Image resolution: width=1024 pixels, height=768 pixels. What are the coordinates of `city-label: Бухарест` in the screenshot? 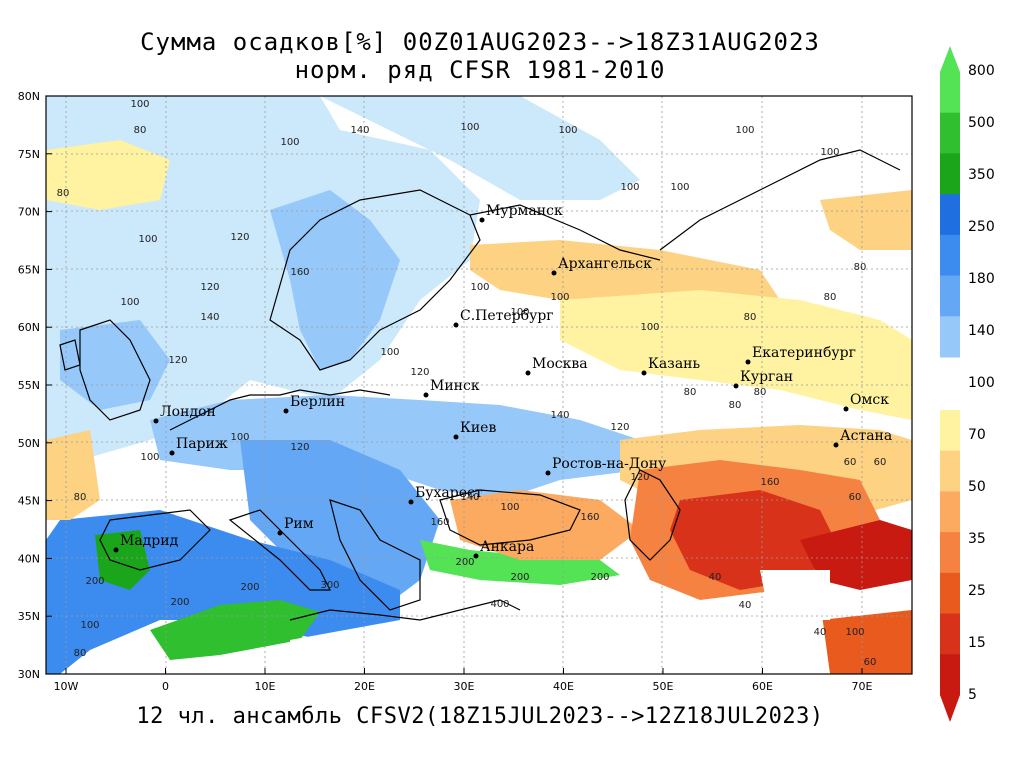 It's located at (449, 493).